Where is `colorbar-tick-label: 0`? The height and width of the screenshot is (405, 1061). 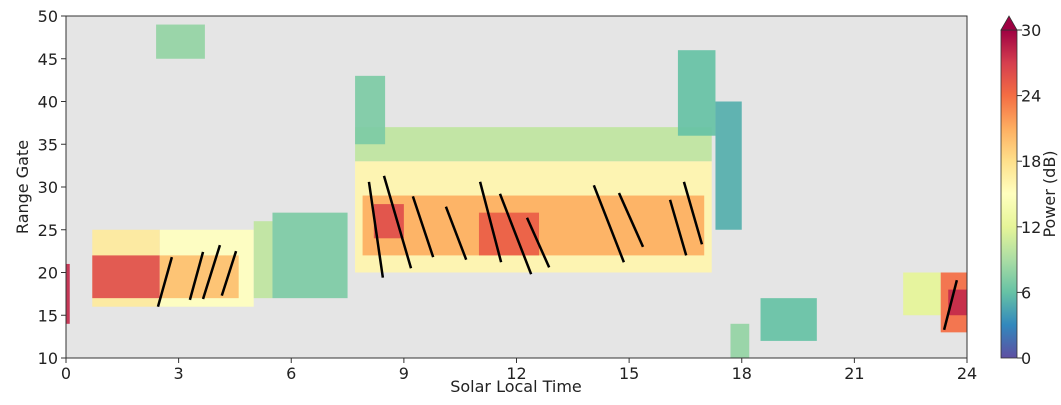
colorbar-tick-label: 0 is located at coordinates (1026, 358).